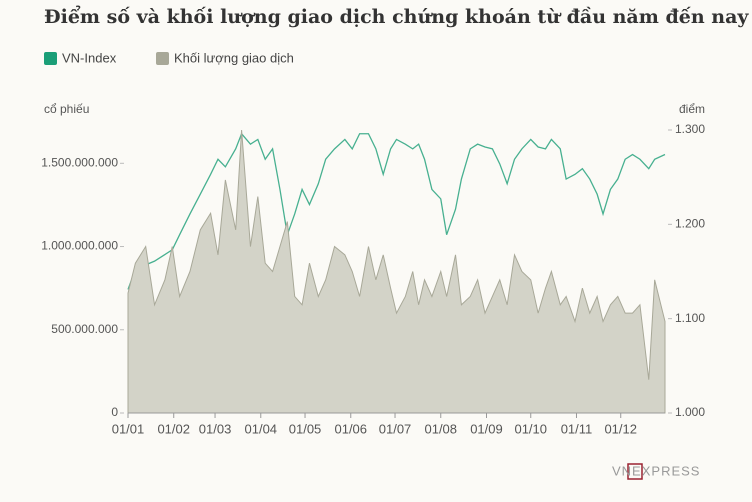 Image resolution: width=752 pixels, height=502 pixels. I want to click on x-tick-label: 01/04, so click(261, 428).